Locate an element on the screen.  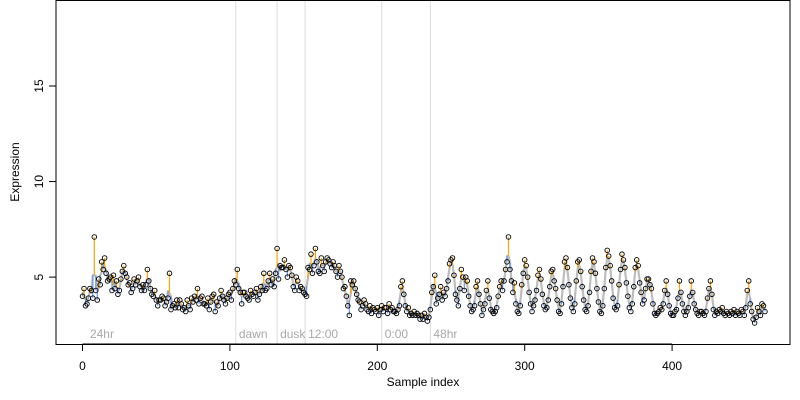
phase-label: dusk is located at coordinates (293, 334).